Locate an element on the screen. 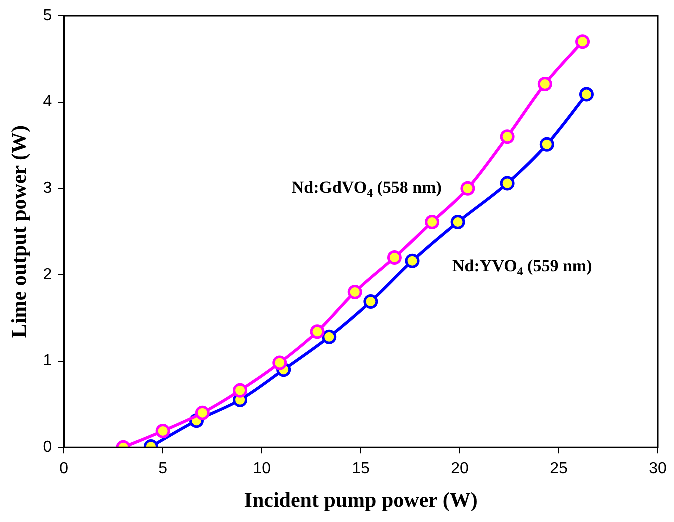 The width and height of the screenshot is (674, 522). x-tick-label: 30 is located at coordinates (658, 469).